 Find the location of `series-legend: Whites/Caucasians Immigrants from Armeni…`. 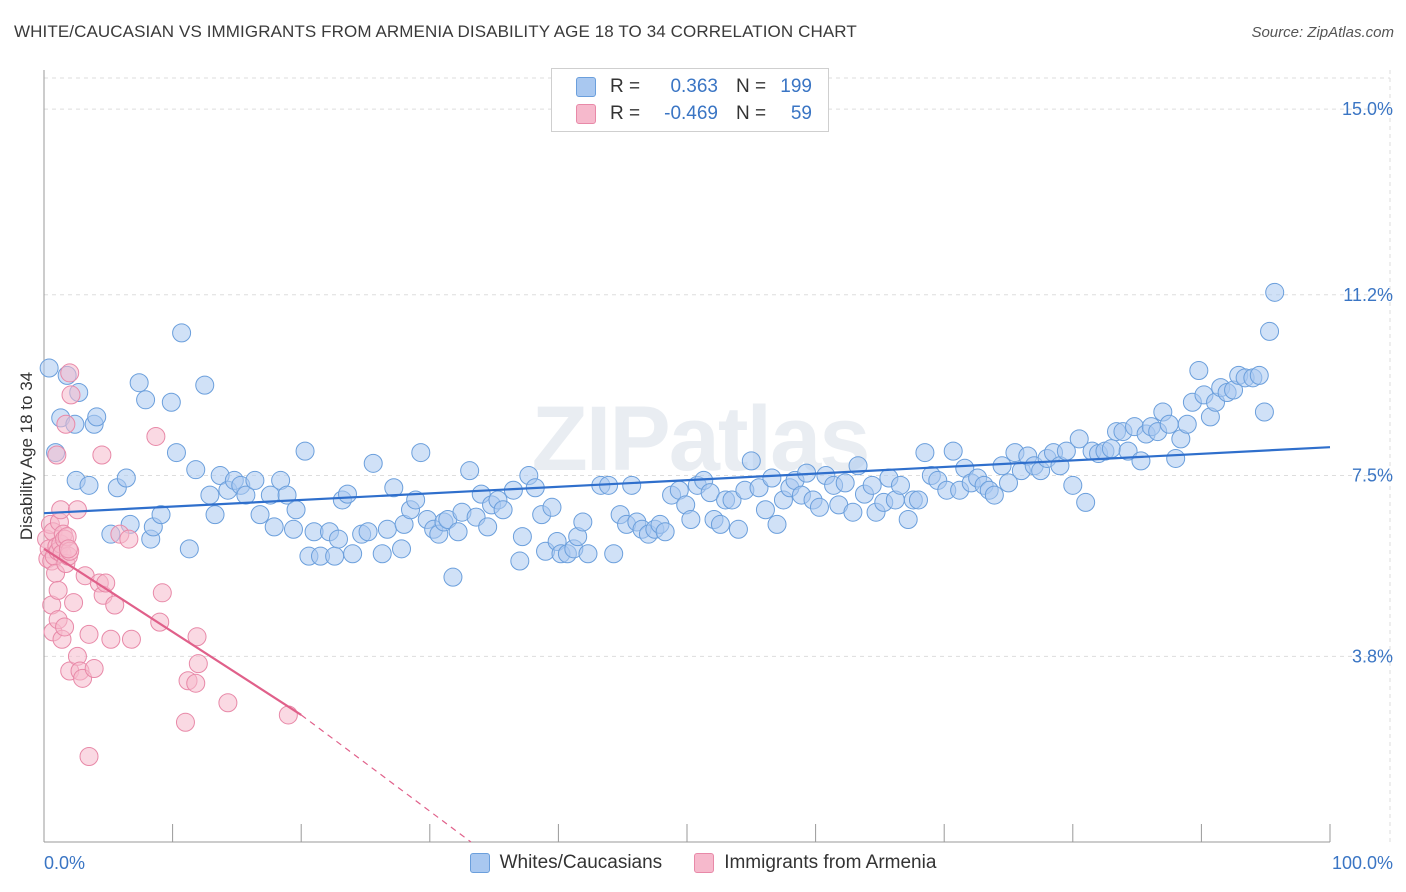

series-legend: Whites/Caucasians Immigrants from Armeni… is located at coordinates (703, 863).